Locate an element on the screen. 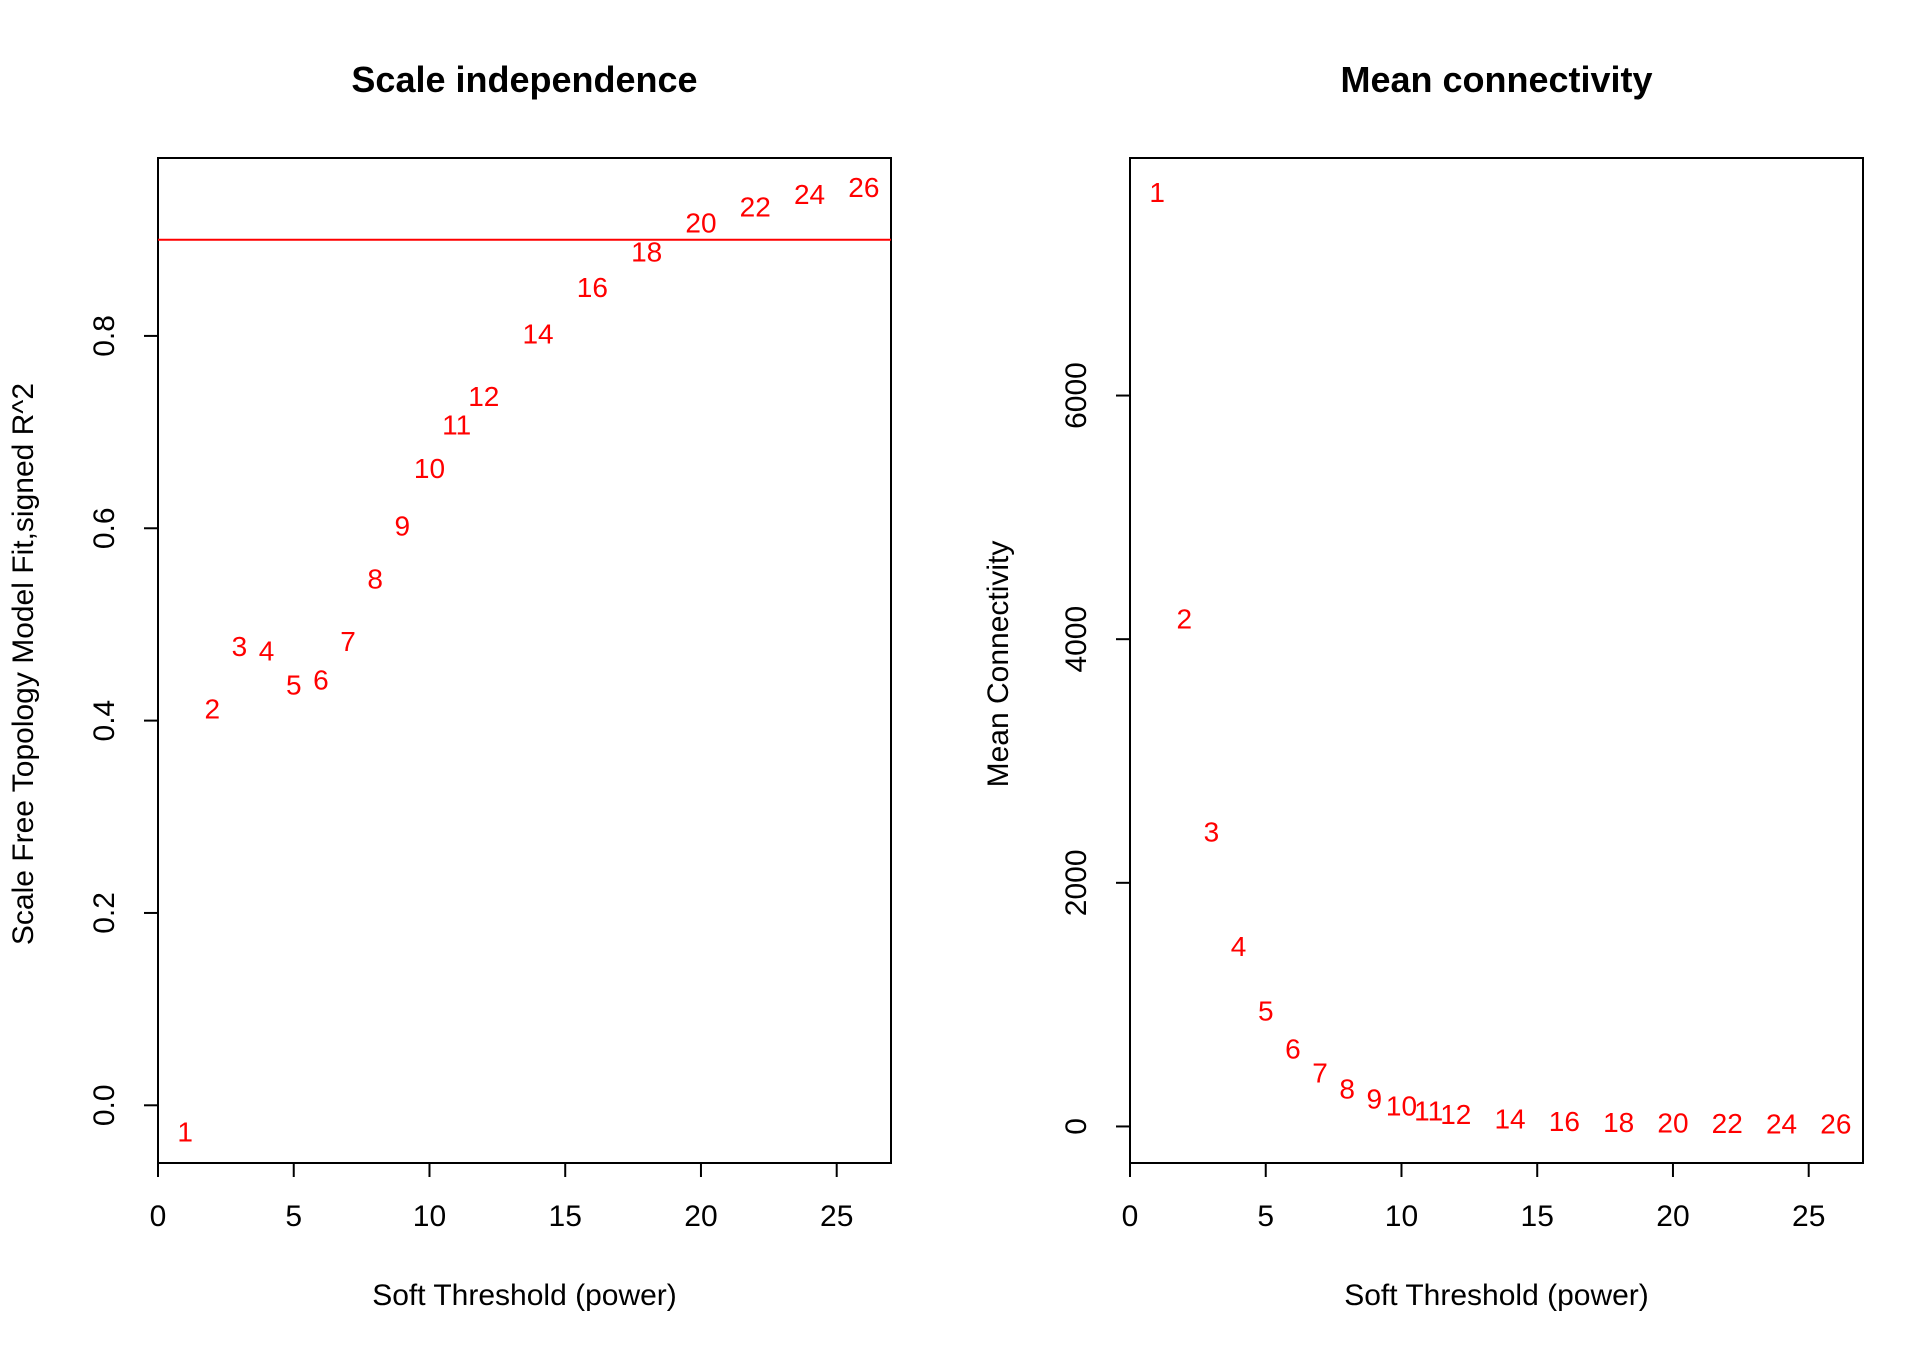  y-tick-label: 0.8 is located at coordinates (104, 336).